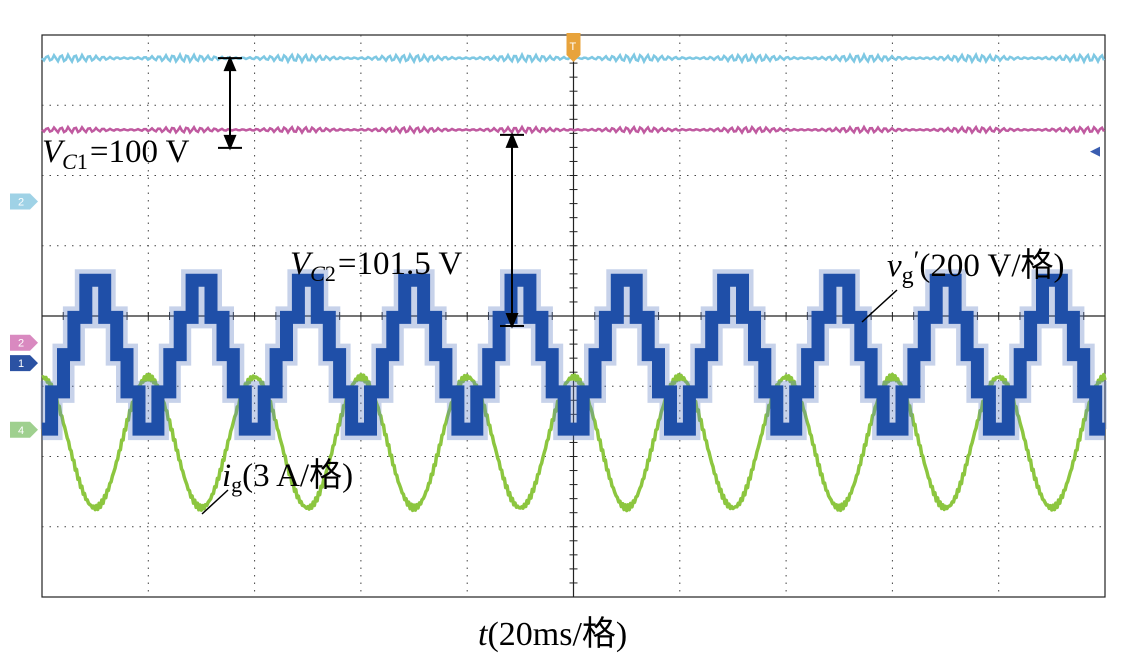  I want to click on trigger-marker: T, so click(573, 47).